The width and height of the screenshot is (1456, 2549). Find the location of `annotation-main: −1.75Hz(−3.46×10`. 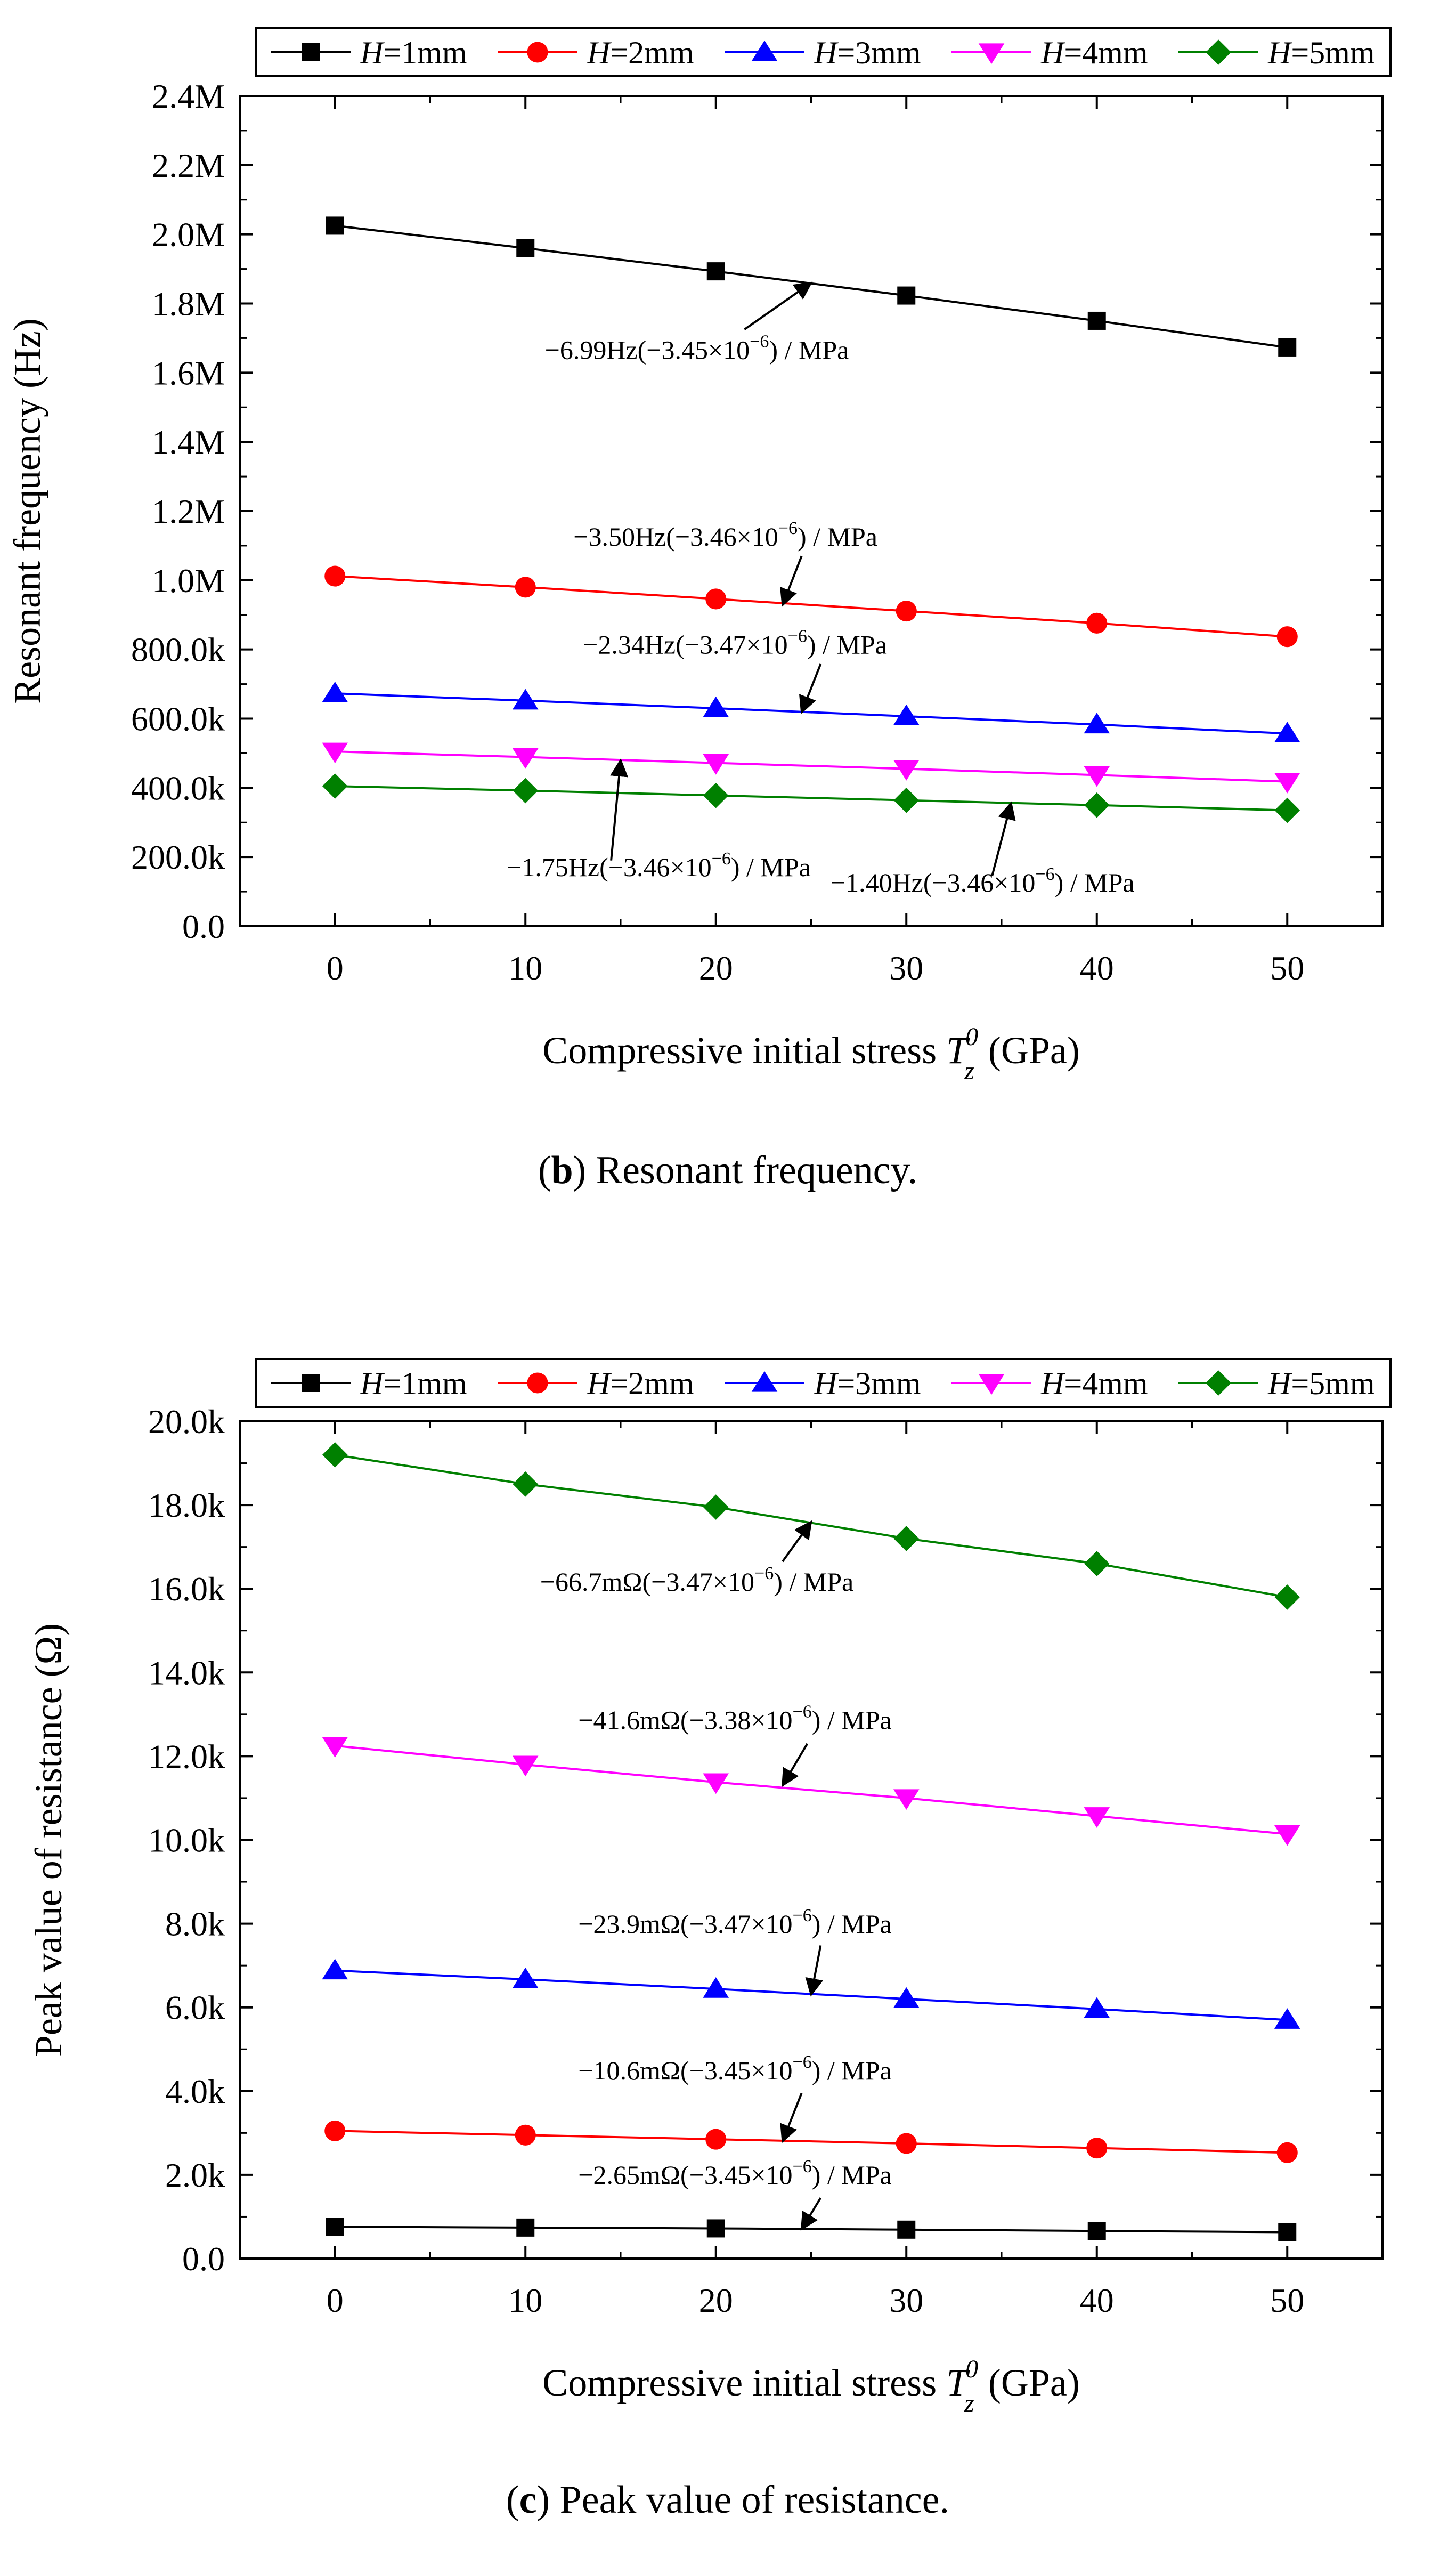

annotation-main: −1.75Hz(−3.46×10 is located at coordinates (609, 867).